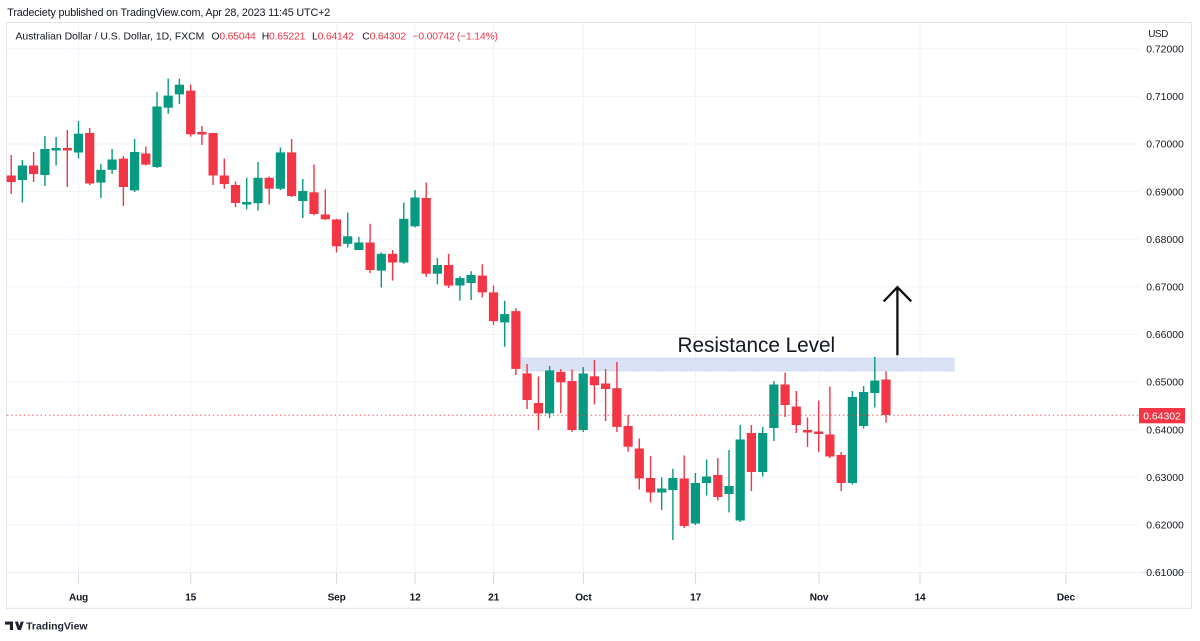 The height and width of the screenshot is (641, 1200). I want to click on svg-text: 21, so click(493, 598).